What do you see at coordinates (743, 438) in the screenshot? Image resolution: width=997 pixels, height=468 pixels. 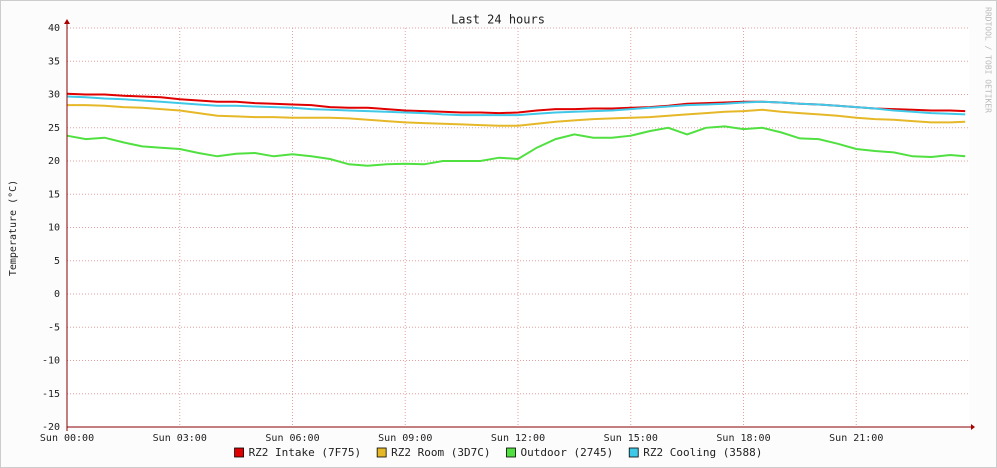 I see `x-tick-label: Sun 18:00` at bounding box center [743, 438].